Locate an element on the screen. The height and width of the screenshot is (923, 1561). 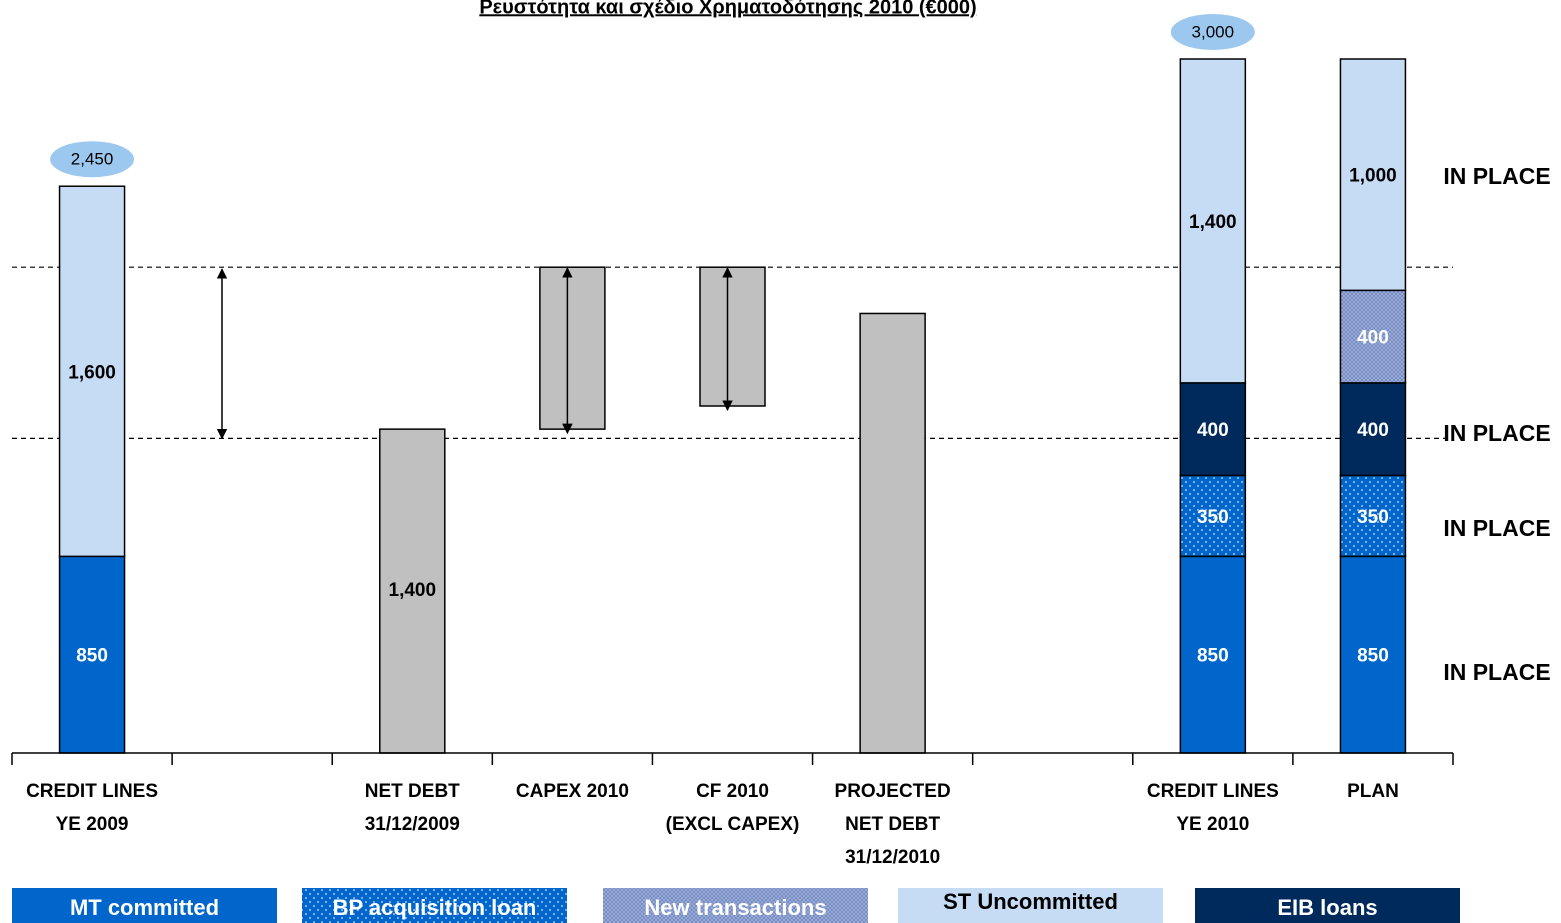
x-tick-label-line: PLAN is located at coordinates (1373, 791).